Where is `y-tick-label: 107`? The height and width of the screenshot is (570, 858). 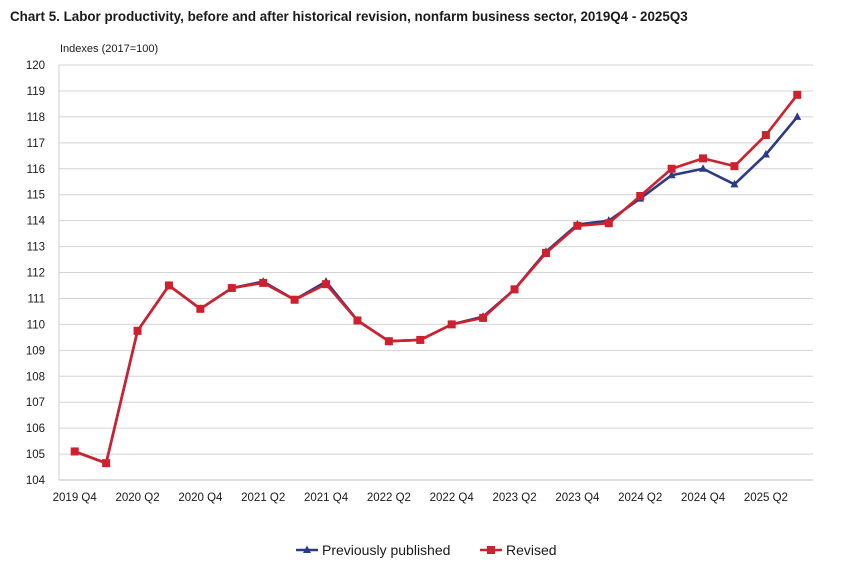 y-tick-label: 107 is located at coordinates (35, 403).